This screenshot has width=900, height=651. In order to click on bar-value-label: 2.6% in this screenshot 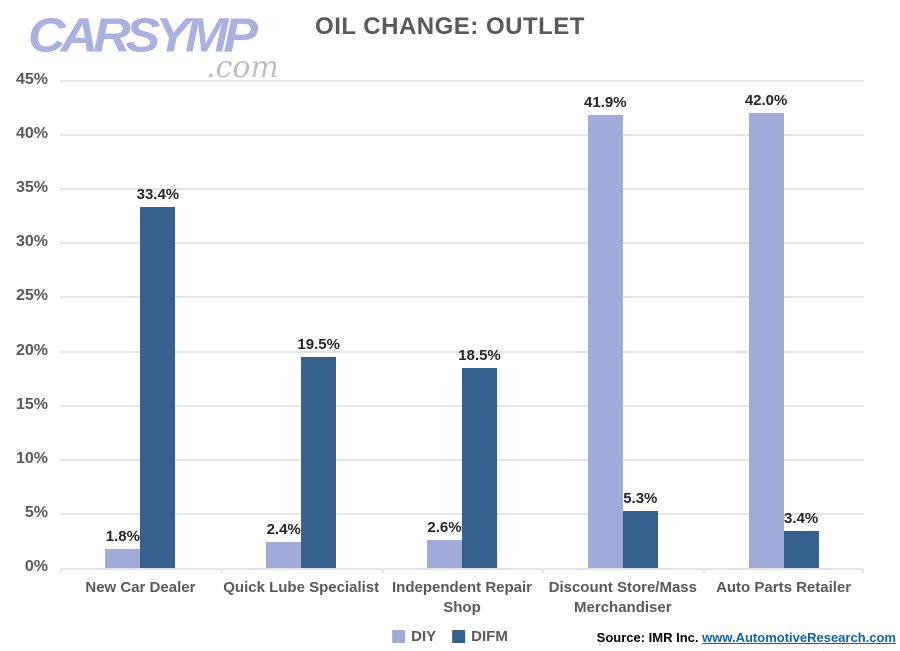, I will do `click(444, 527)`.